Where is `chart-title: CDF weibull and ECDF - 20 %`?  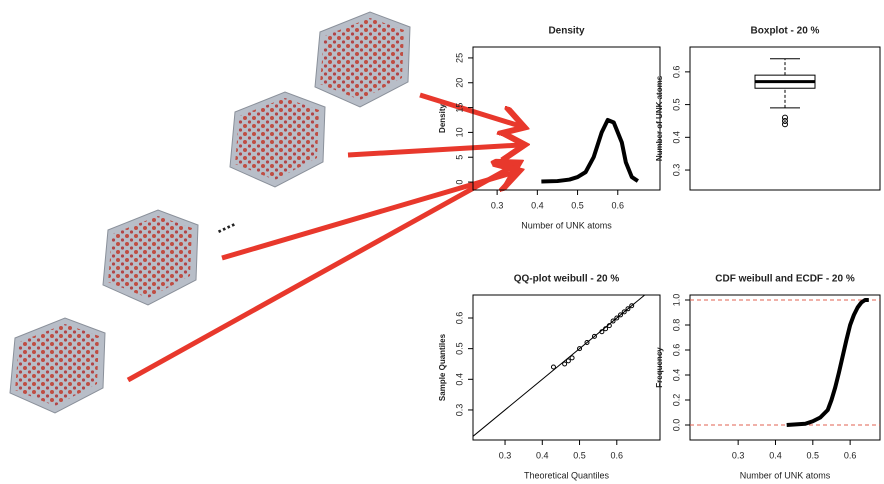
chart-title: CDF weibull and ECDF - 20 % is located at coordinates (785, 279).